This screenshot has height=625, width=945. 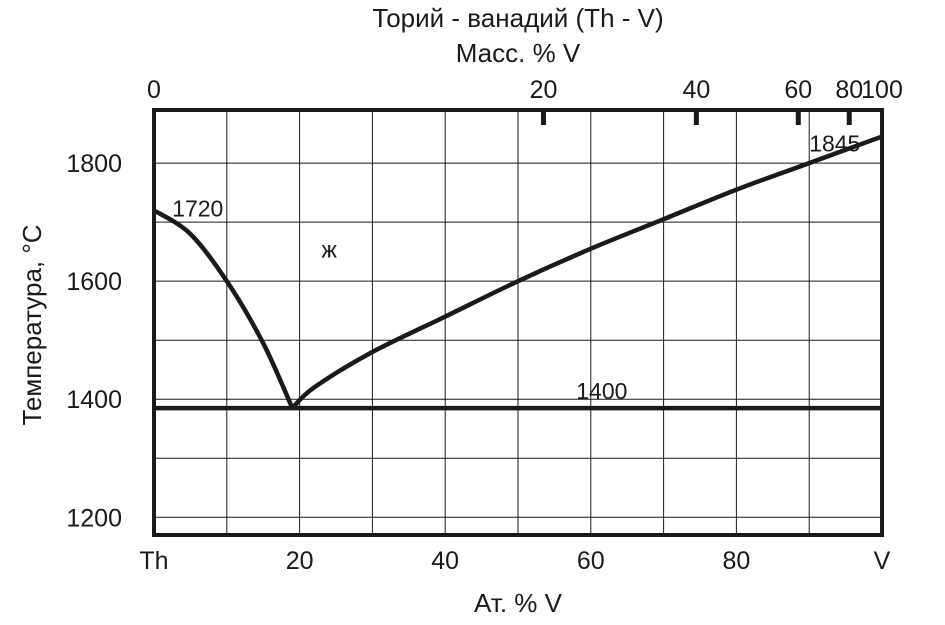 I want to click on top-axis-tick-label: 60, so click(x=798, y=90).